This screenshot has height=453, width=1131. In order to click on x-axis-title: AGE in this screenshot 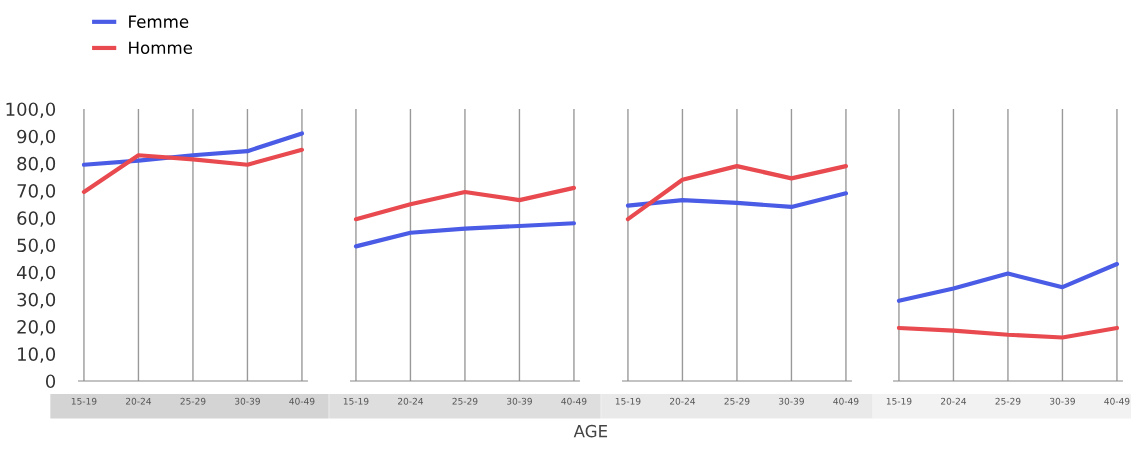, I will do `click(590, 431)`.